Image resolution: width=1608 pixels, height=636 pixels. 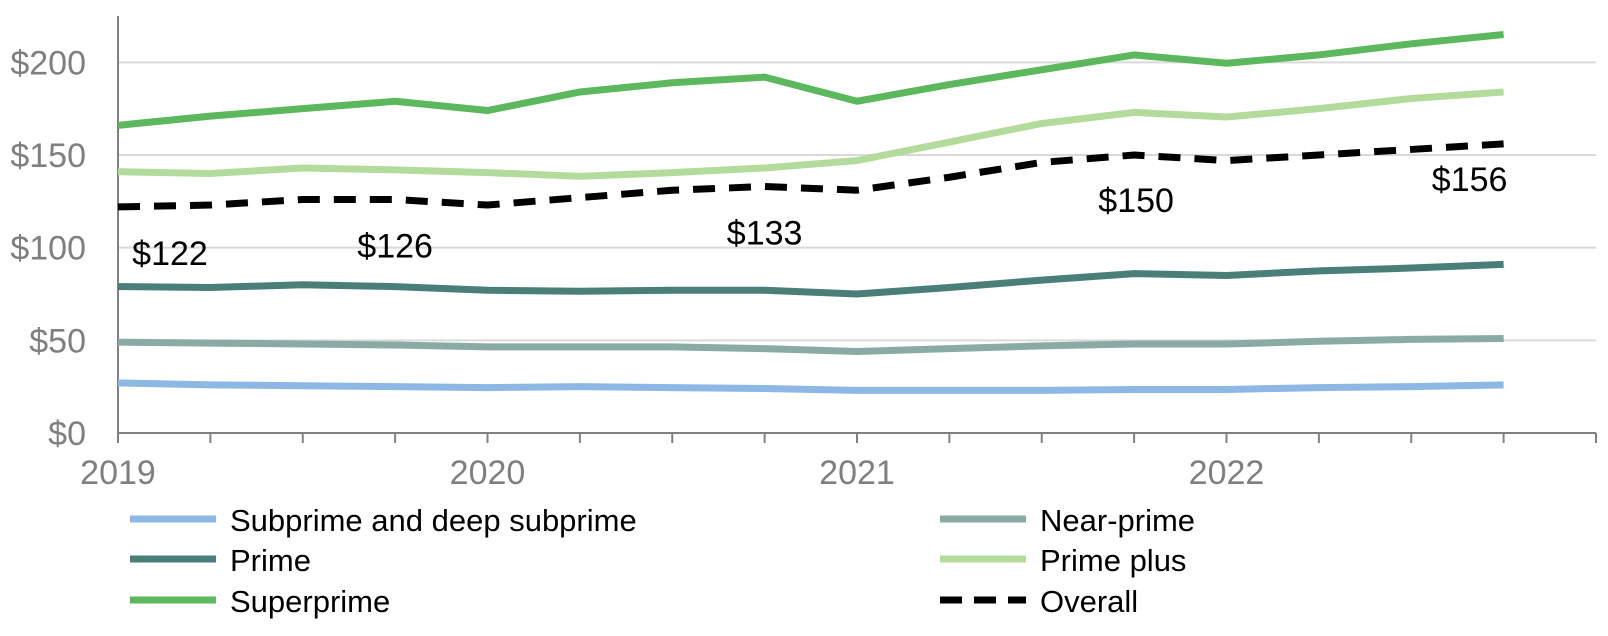 I want to click on legend-item: Superprime, so click(x=260, y=601).